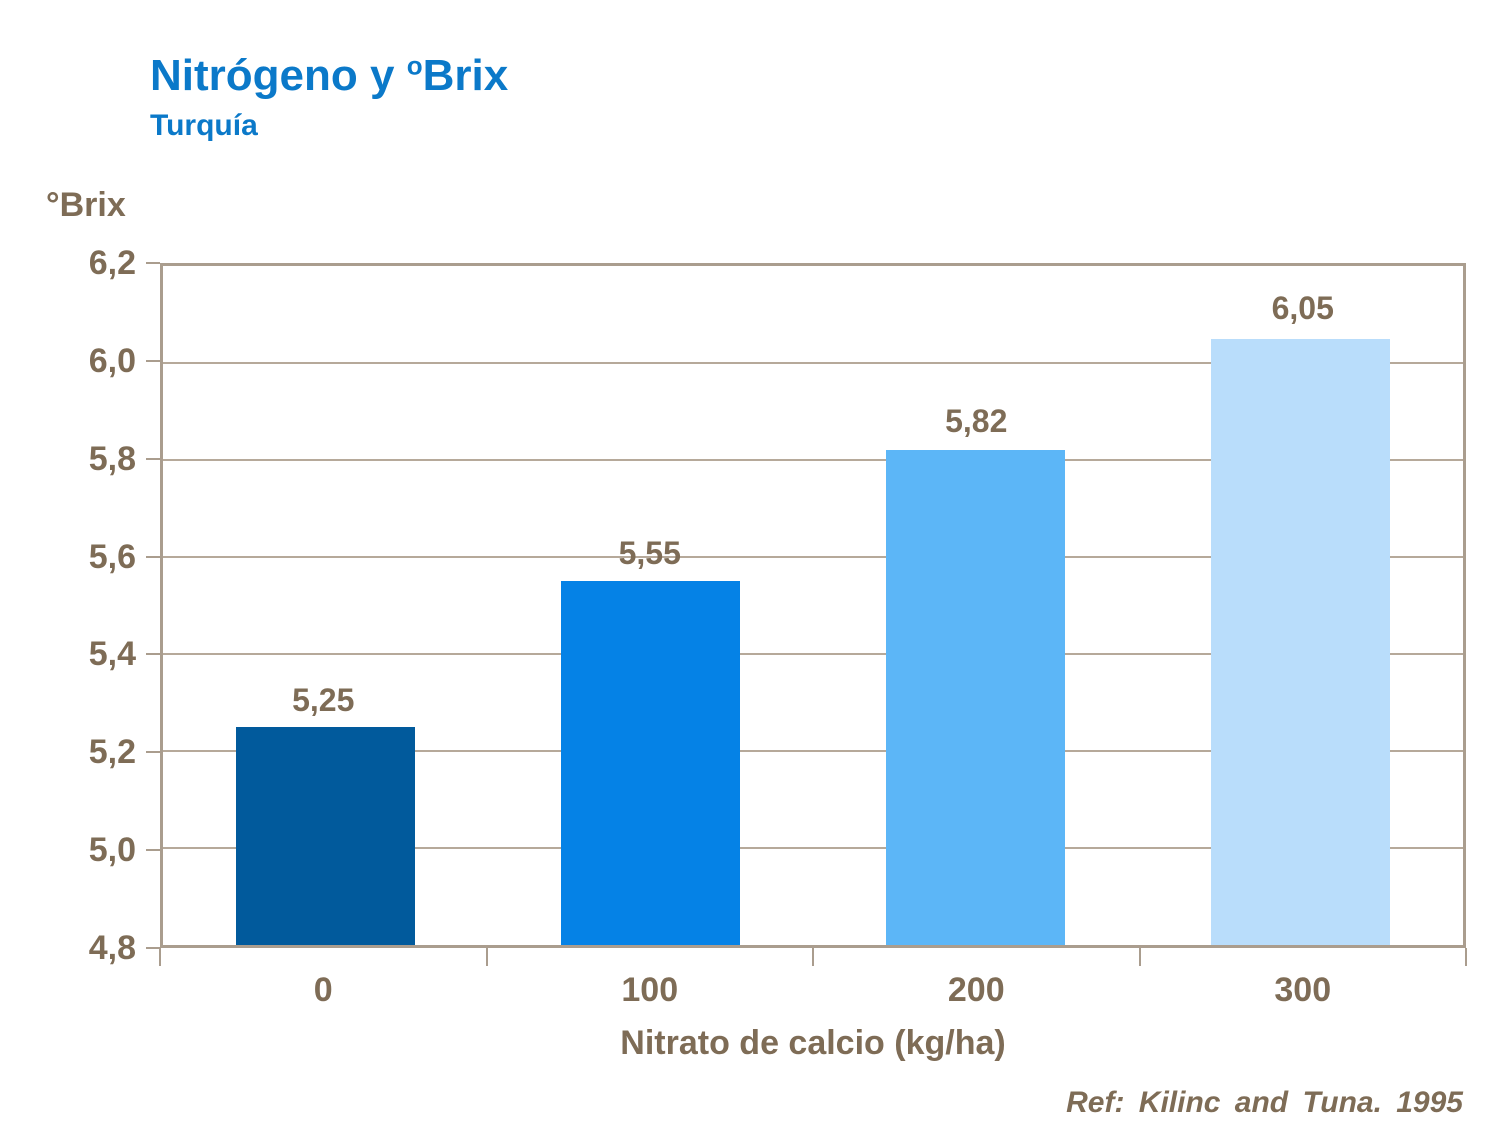  I want to click on reference-text: Ref: Kilinc and Tuna. 1995, so click(1264, 1102).